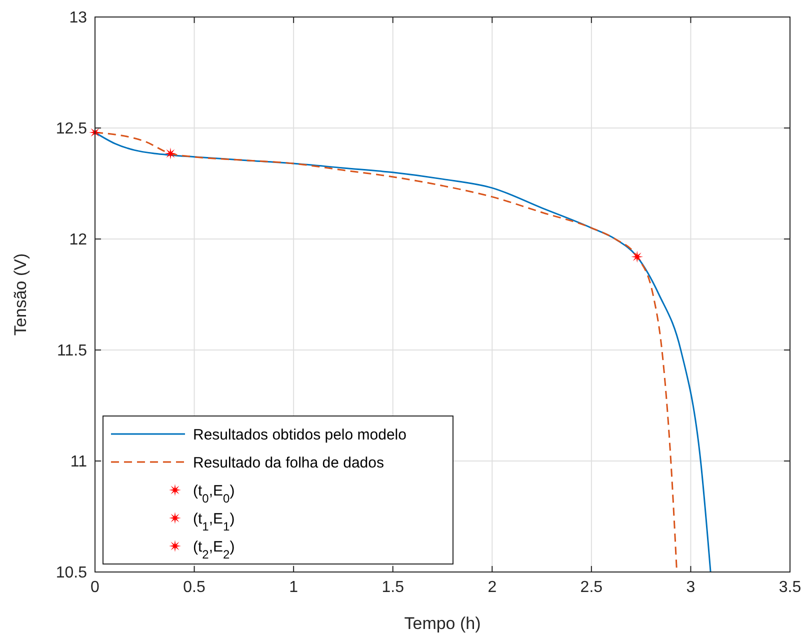  Describe the element at coordinates (214, 550) in the screenshot. I see `legend-label: (t$_{2}$,E$_{2}$)` at that location.